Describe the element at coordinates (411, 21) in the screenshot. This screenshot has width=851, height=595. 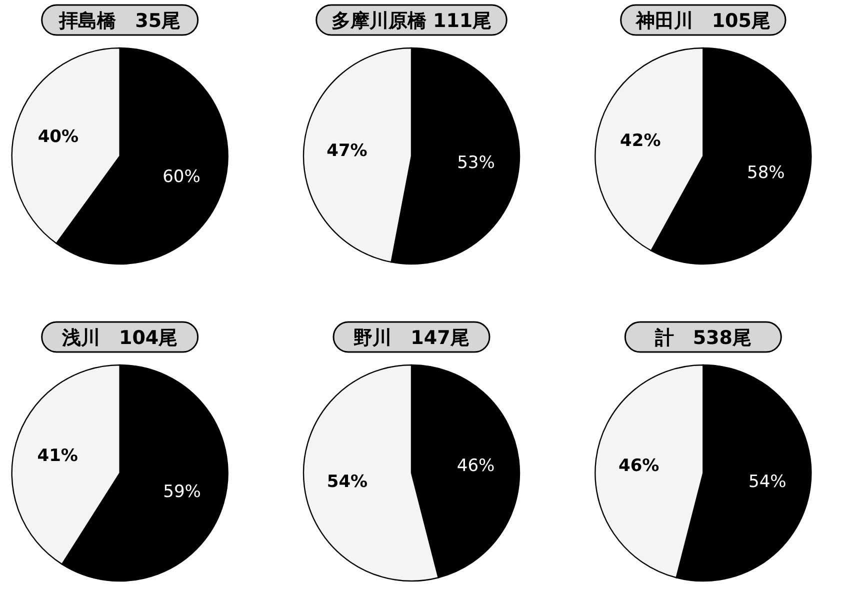
I see `chart-title: 多摩川原橋 111尾` at that location.